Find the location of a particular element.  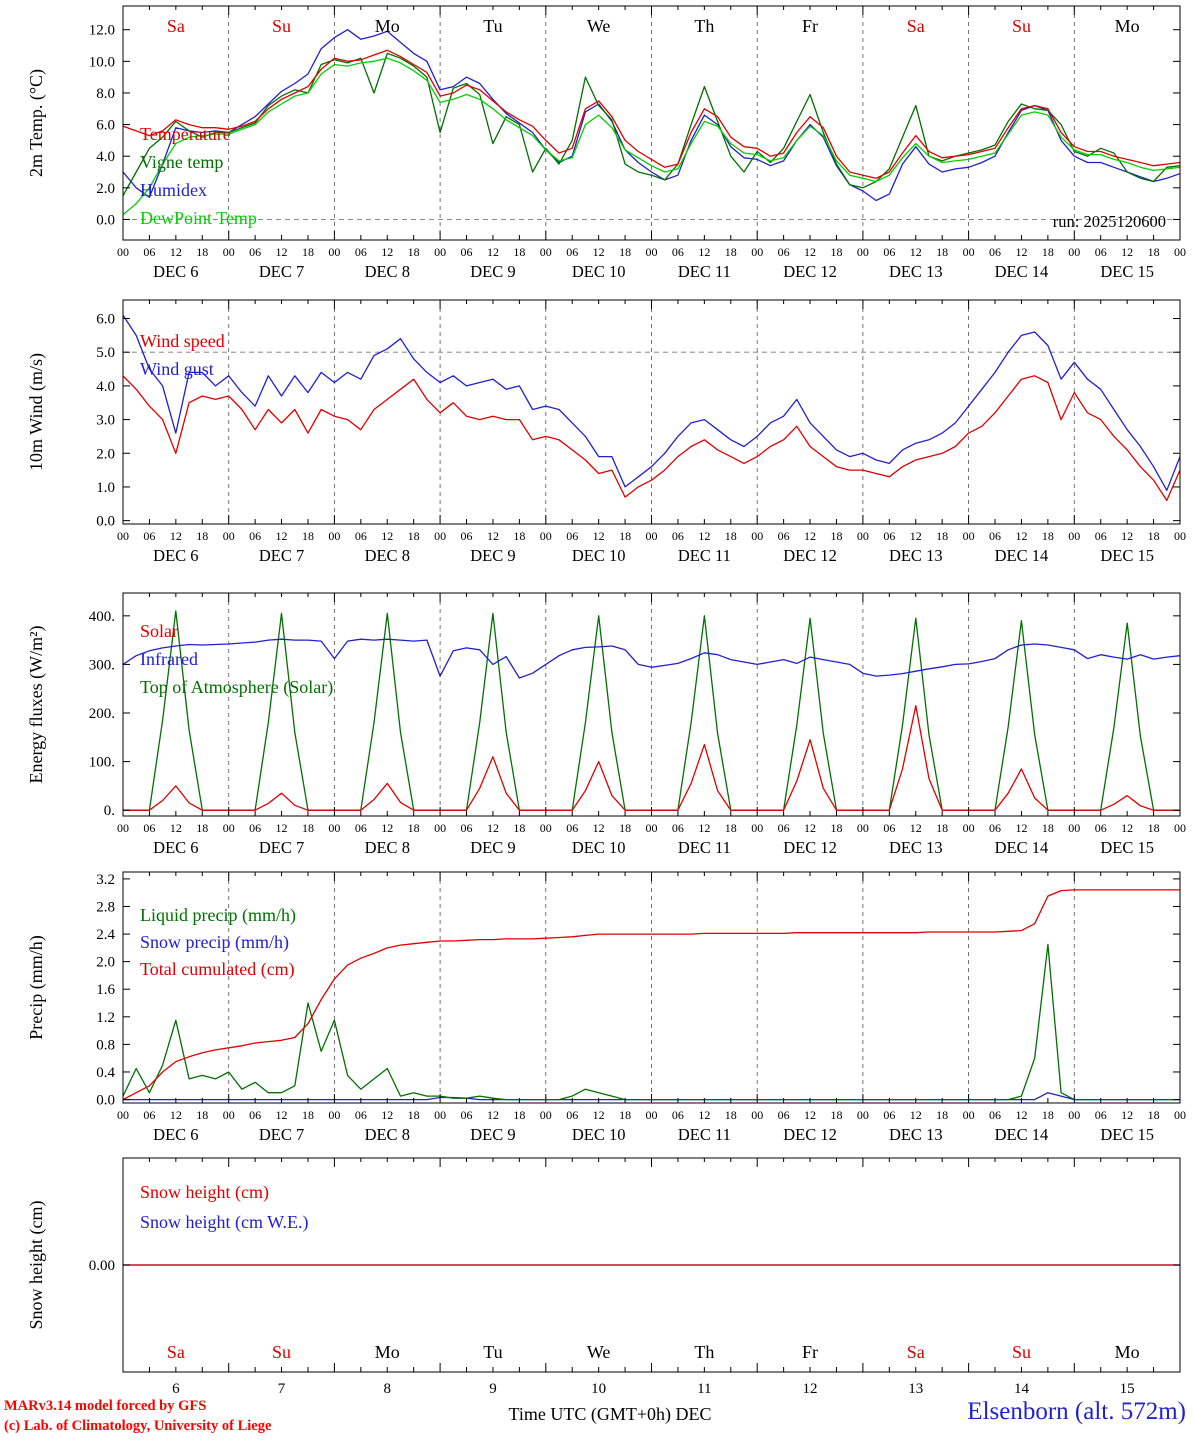

y-axis-title: Precip (mm/h) is located at coordinates (36, 987).